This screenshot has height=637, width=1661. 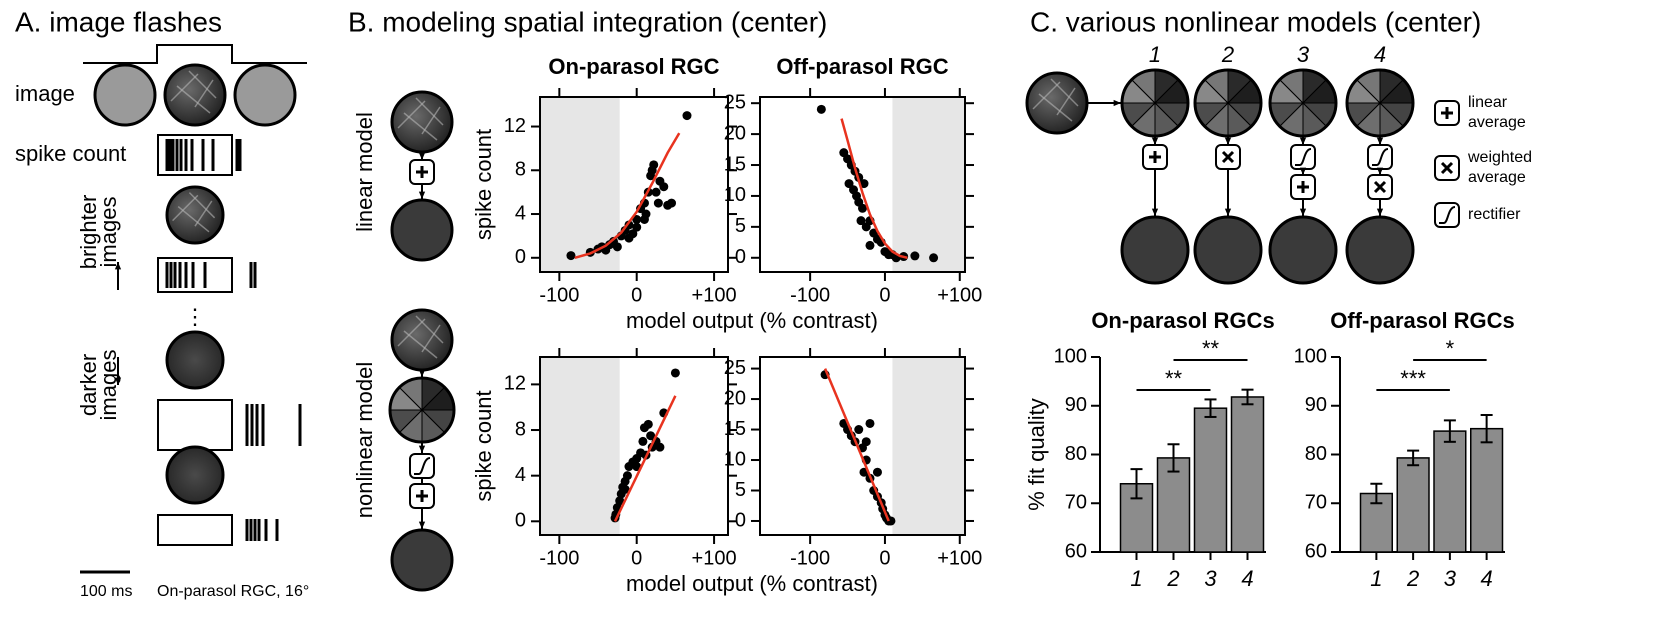 What do you see at coordinates (752, 583) in the screenshot?
I see `x-axis-label: model output (% contrast)` at bounding box center [752, 583].